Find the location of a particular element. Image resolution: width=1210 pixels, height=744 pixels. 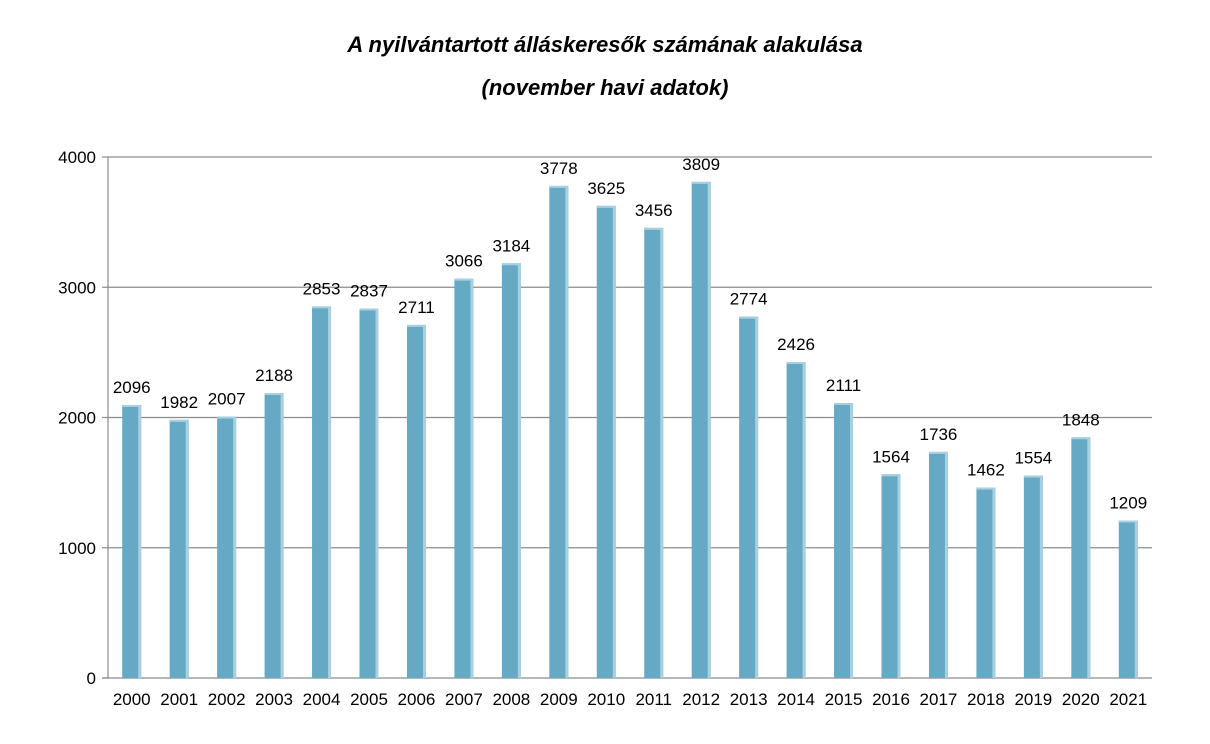

data-label: 1462 is located at coordinates (986, 470).